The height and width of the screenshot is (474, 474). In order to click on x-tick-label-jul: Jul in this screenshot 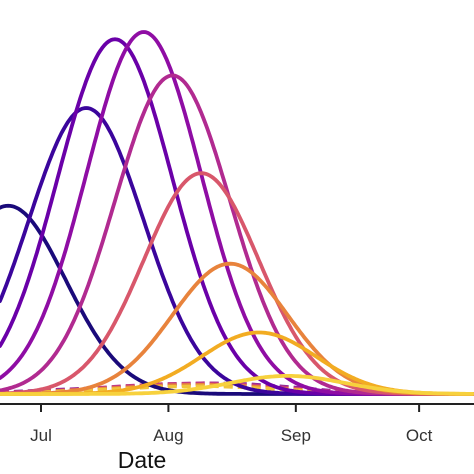, I will do `click(41, 435)`.